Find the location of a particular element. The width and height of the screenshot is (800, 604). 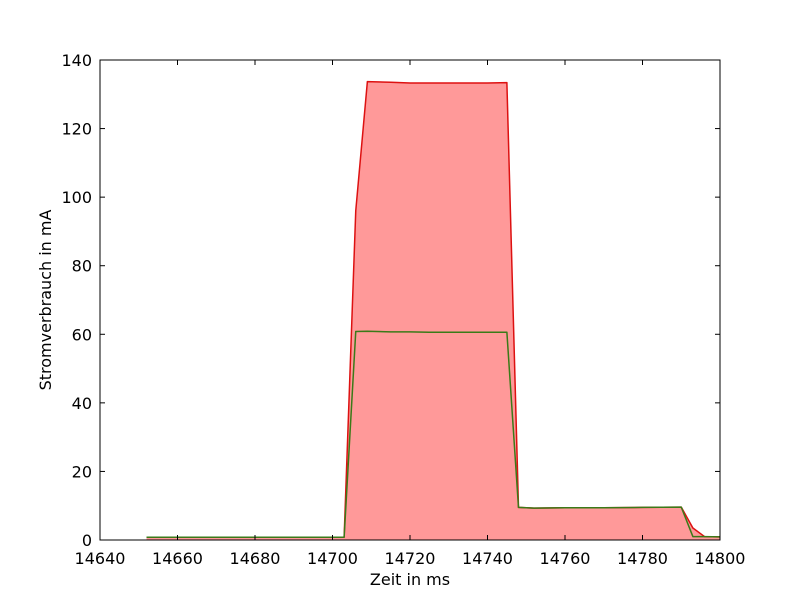

y-tick-label: 100 is located at coordinates (76, 197).